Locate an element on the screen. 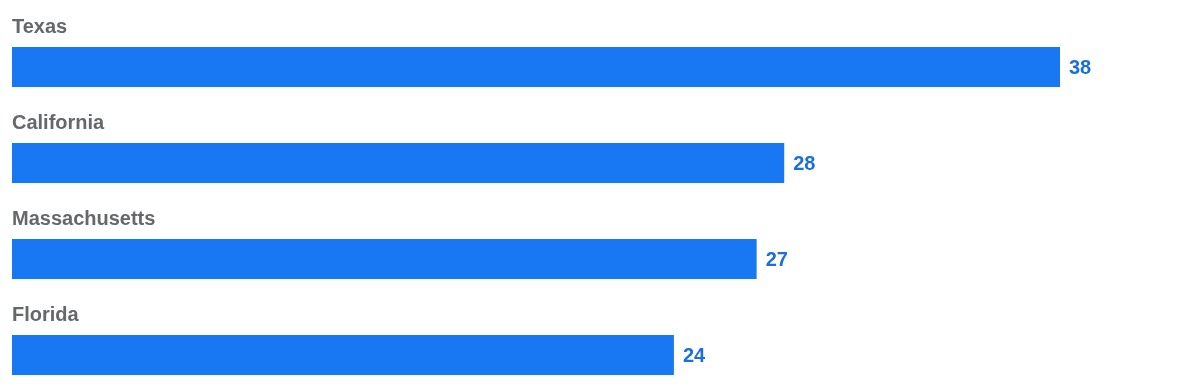 The image size is (1178, 388). y-tick-label: Texas is located at coordinates (40, 26).